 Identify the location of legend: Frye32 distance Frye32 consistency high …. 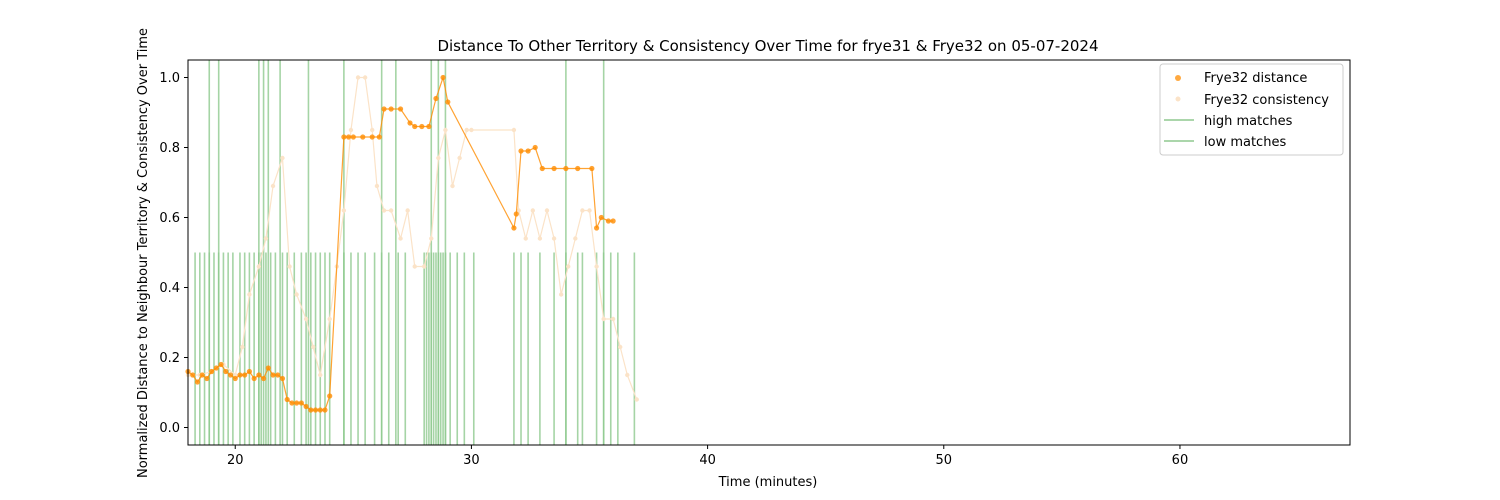
(1251, 109).